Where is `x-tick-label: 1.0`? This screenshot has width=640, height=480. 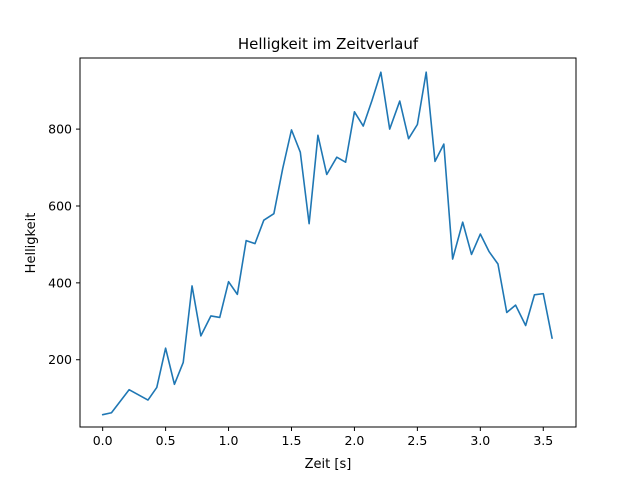
x-tick-label: 1.0 is located at coordinates (229, 440).